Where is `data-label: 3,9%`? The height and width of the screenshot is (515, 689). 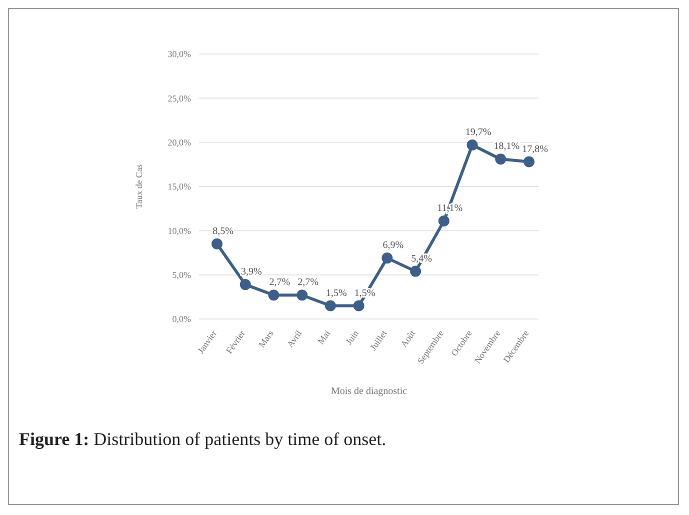
data-label: 3,9% is located at coordinates (251, 272).